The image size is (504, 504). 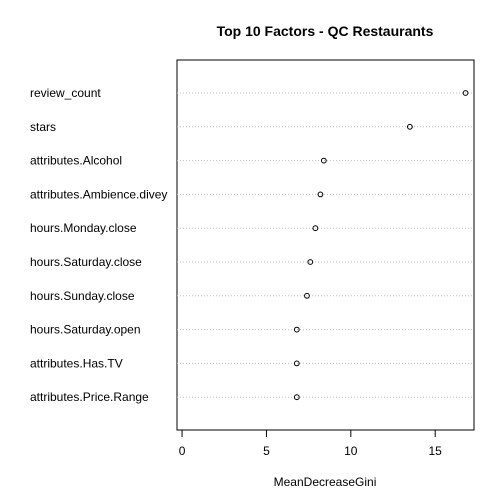 What do you see at coordinates (76, 161) in the screenshot?
I see `factor-label: attributes.Alcohol` at bounding box center [76, 161].